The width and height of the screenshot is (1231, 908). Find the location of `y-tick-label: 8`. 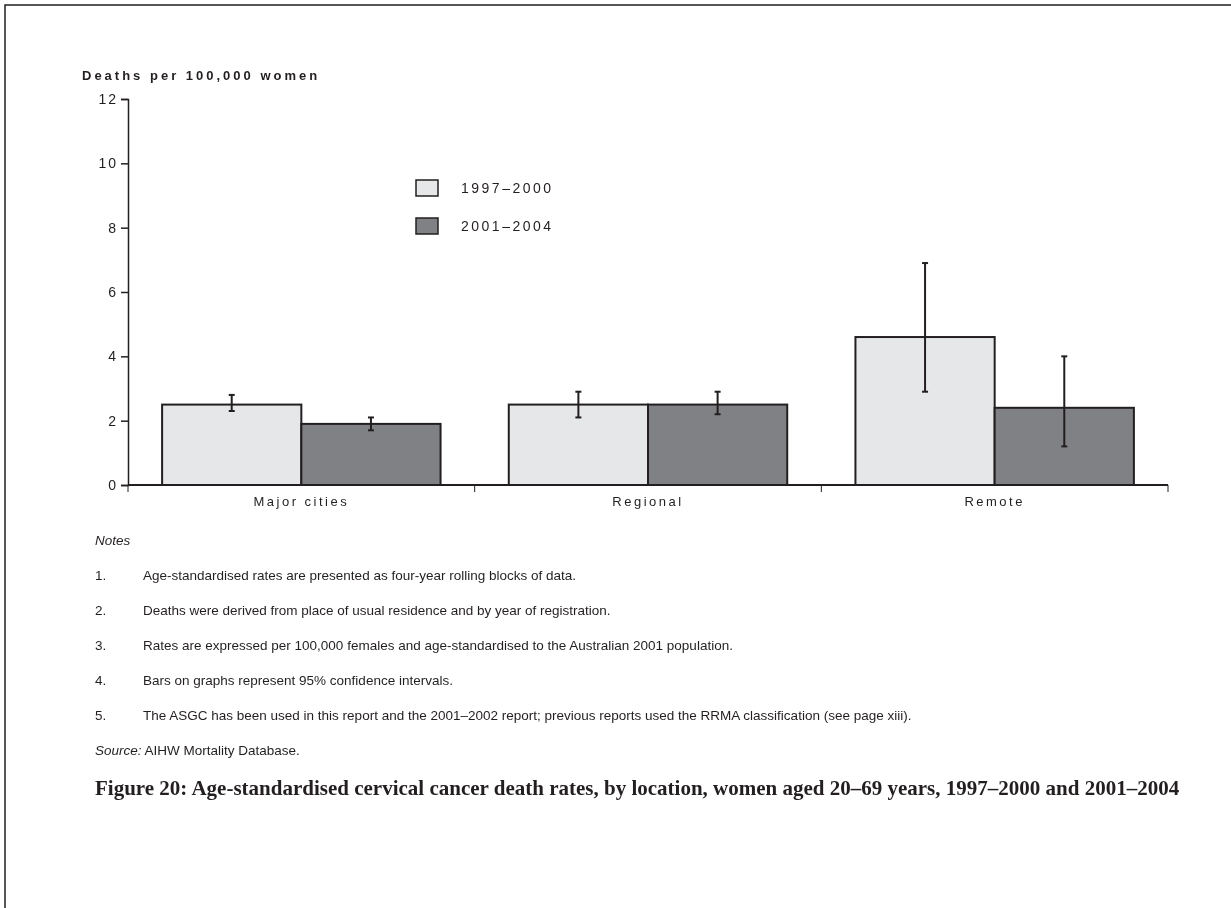

y-tick-label: 8 is located at coordinates (113, 227).